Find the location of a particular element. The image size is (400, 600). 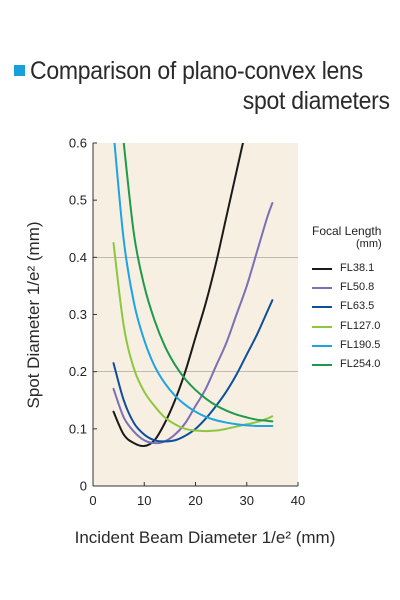

y-tick-label: 0.4 is located at coordinates (78, 257).